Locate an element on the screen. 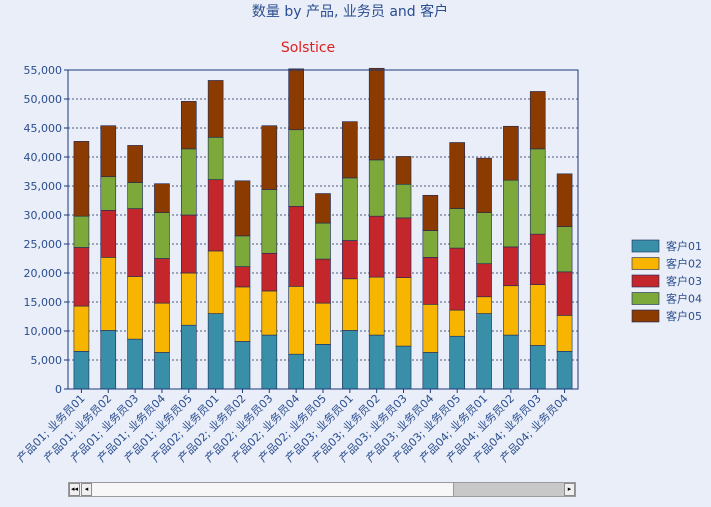 The width and height of the screenshot is (711, 507). scroll-left-button: ◂ is located at coordinates (86, 489).